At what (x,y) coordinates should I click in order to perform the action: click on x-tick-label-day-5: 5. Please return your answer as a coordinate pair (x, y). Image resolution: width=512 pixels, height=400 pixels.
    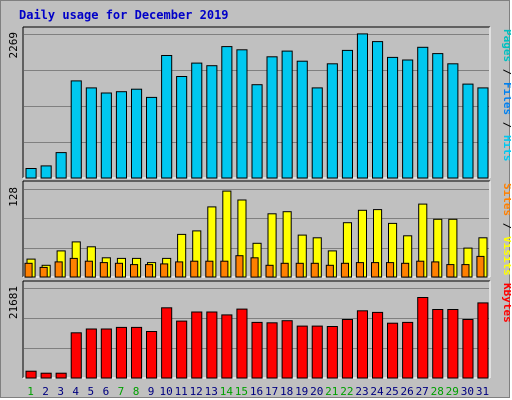
    Looking at the image, I should click on (90, 391).